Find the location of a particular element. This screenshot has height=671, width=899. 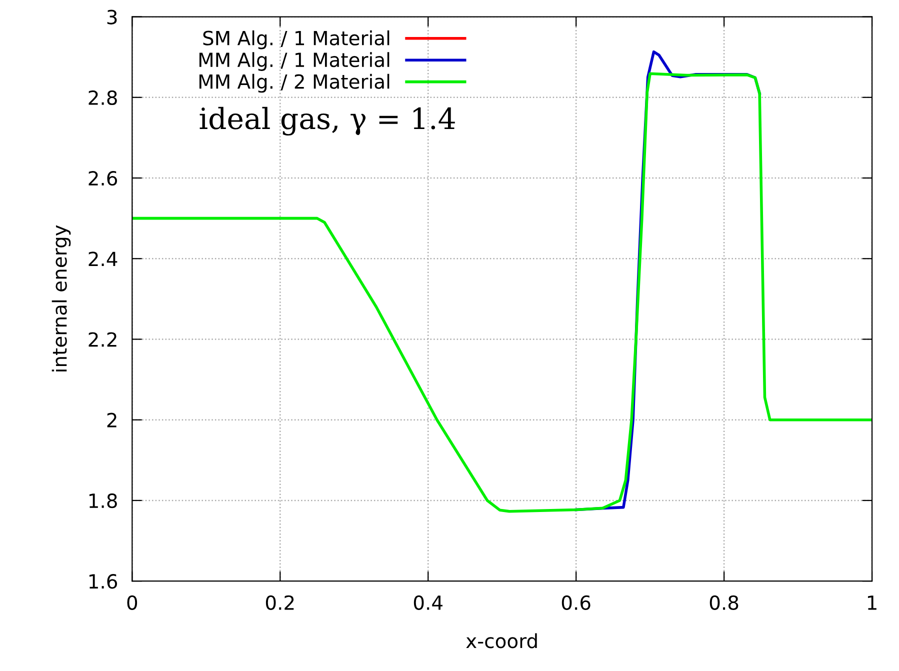

y-tick-label: 1.8 is located at coordinates (103, 500).